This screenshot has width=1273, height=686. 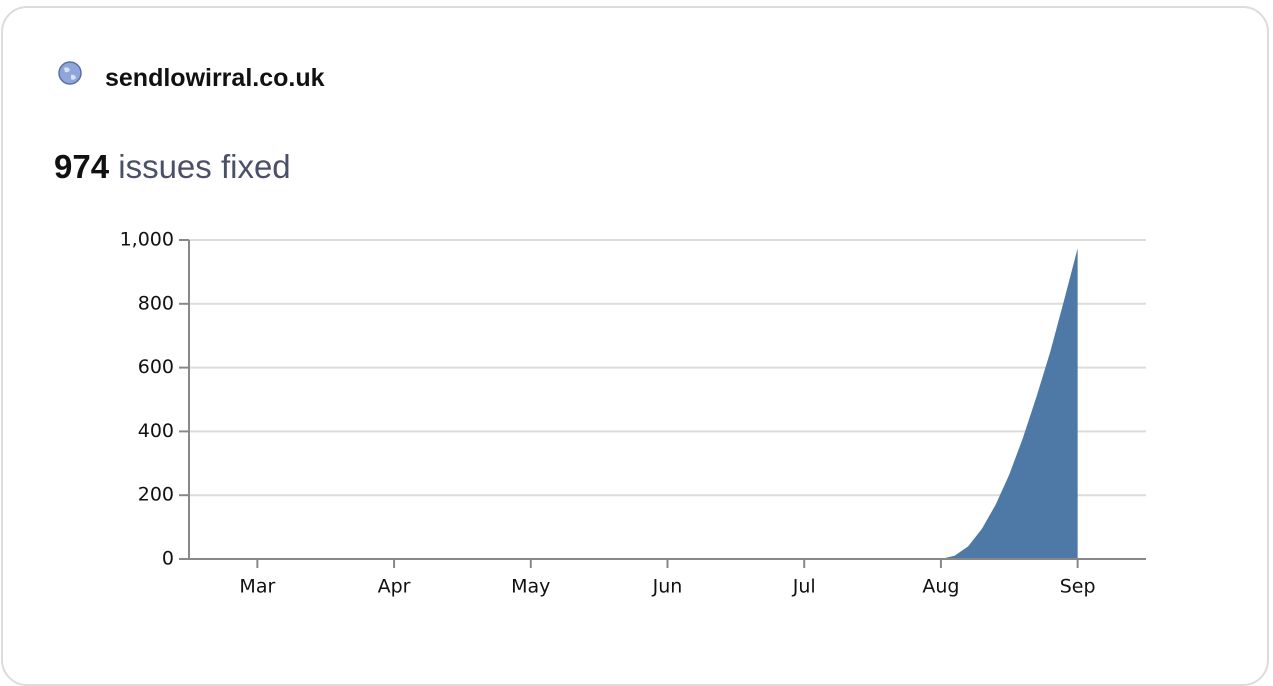 What do you see at coordinates (257, 587) in the screenshot?
I see `x-tick-label: Mar` at bounding box center [257, 587].